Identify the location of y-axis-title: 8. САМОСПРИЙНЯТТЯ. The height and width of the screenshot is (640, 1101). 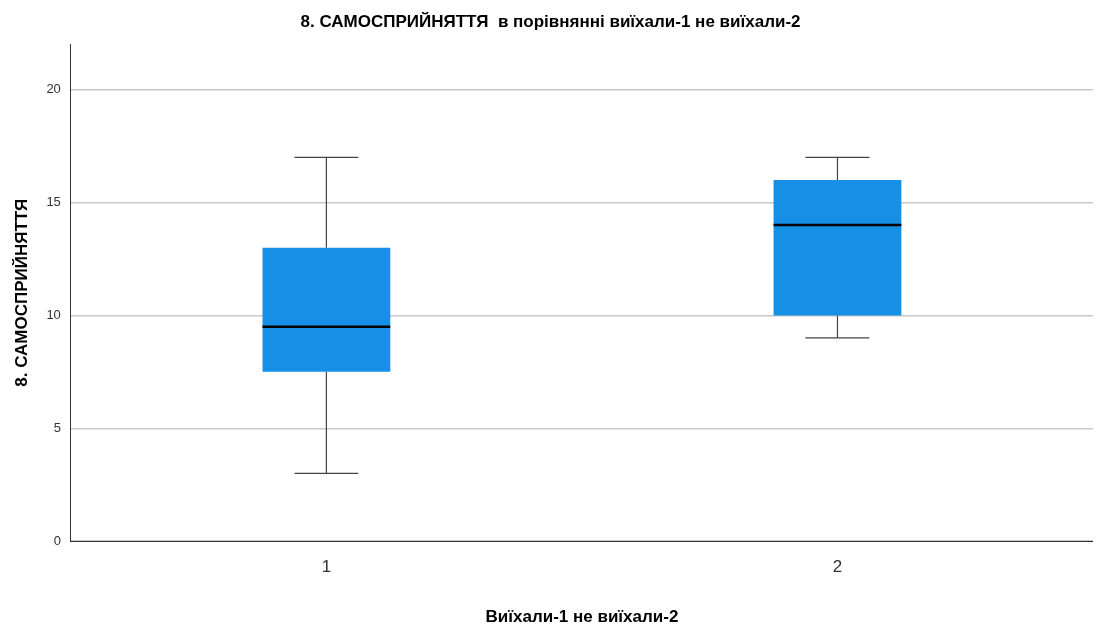
(21, 292).